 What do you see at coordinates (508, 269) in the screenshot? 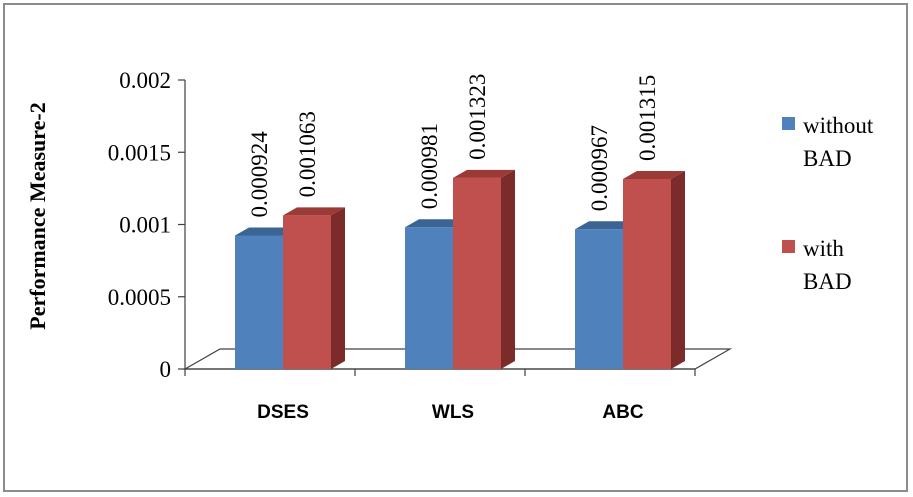
I see `bar-wls-with-bad-side` at bounding box center [508, 269].